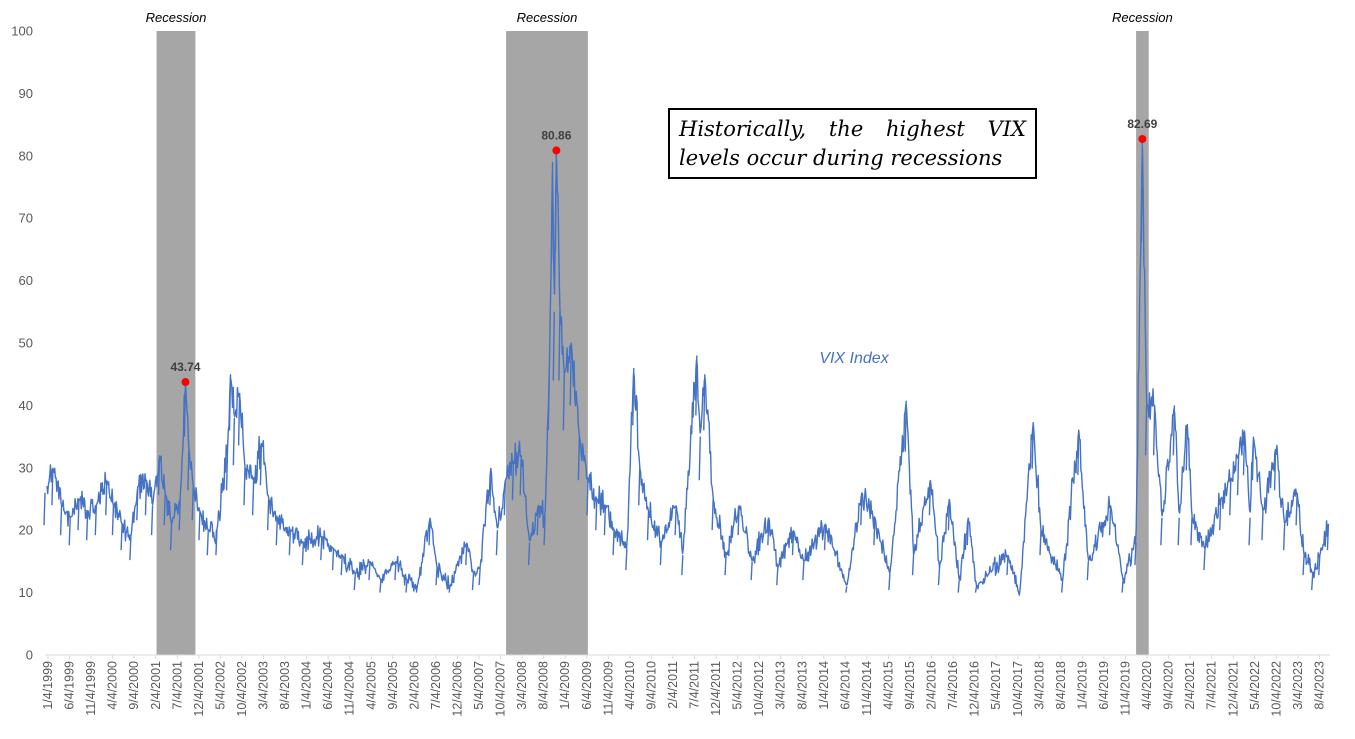 This screenshot has width=1355, height=739. Describe the element at coordinates (26, 343) in the screenshot. I see `y-tick-label: 50` at that location.